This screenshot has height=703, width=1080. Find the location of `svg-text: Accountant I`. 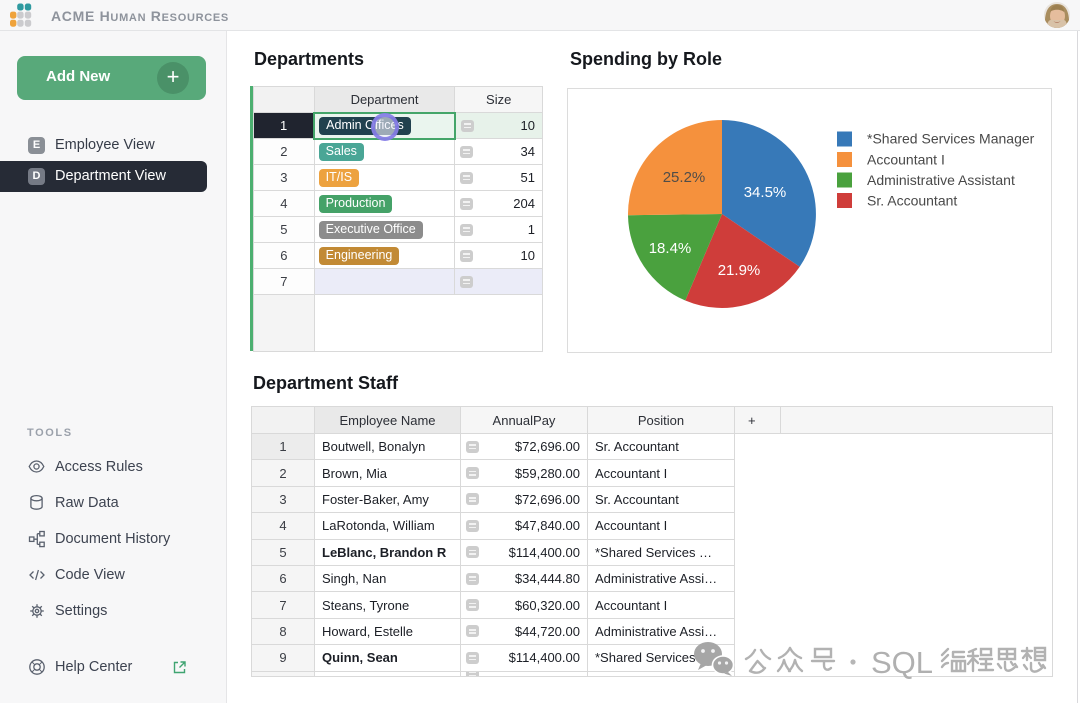

svg-text: Accountant I is located at coordinates (906, 160).